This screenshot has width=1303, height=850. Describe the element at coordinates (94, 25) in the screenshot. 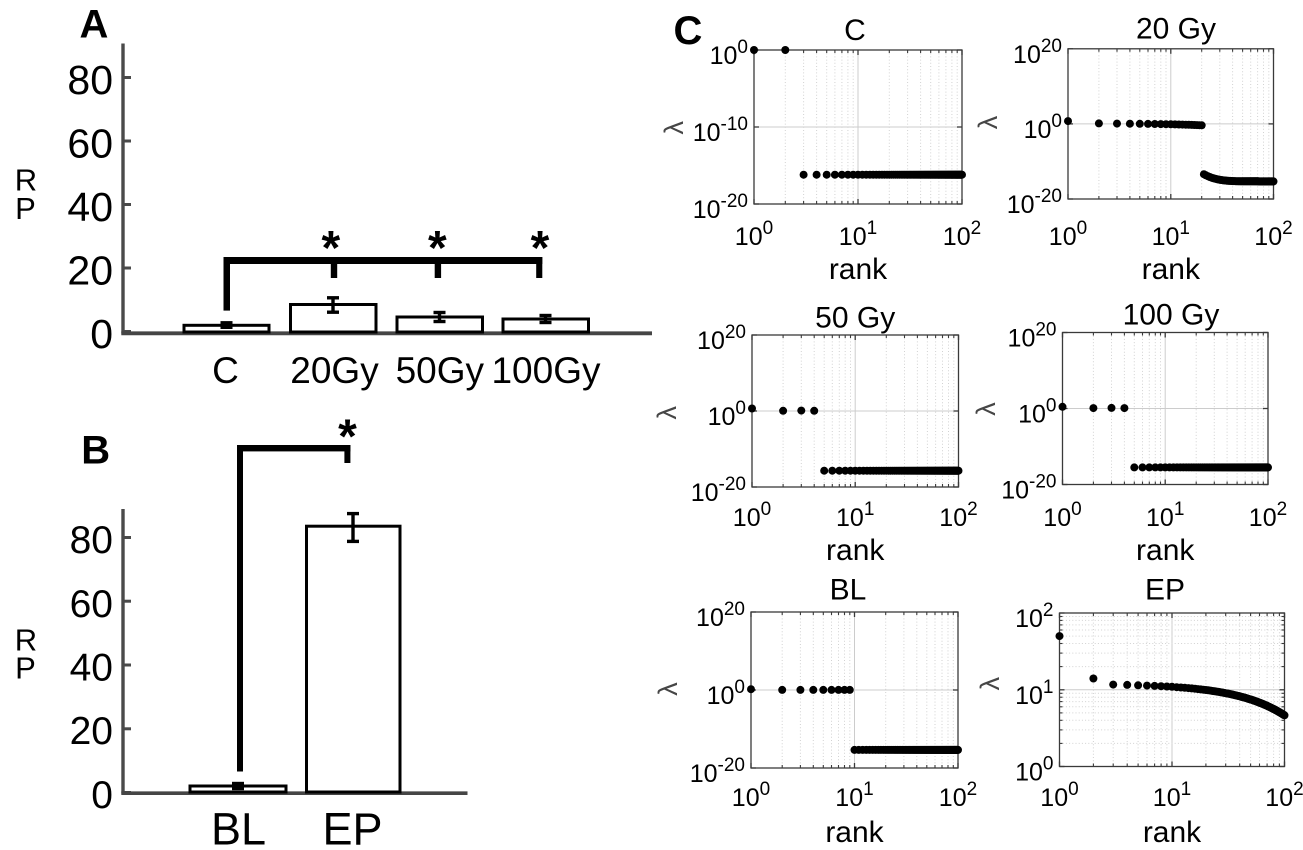

I see `svg-text: A` at that location.